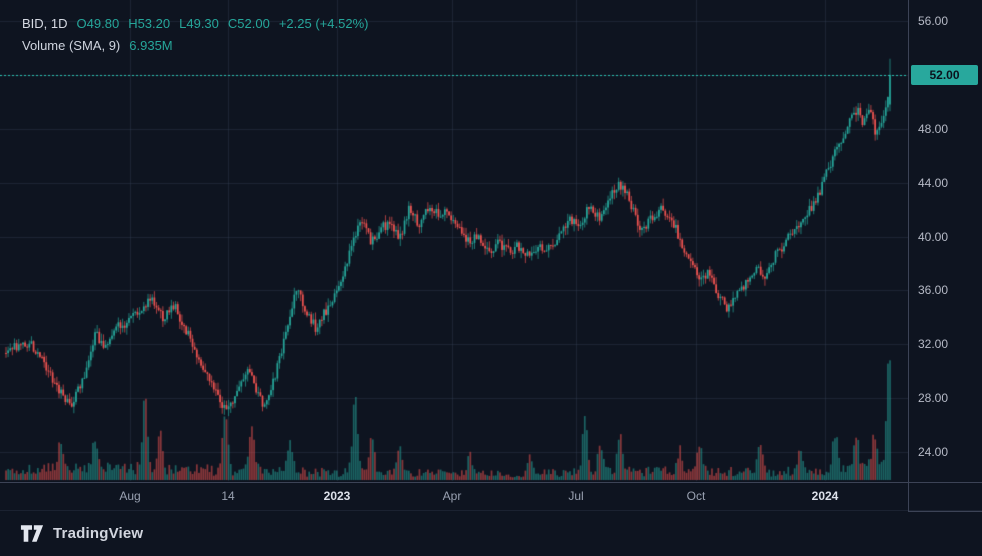 The height and width of the screenshot is (556, 982). Describe the element at coordinates (81, 23) in the screenshot. I see `open-label: O` at that location.